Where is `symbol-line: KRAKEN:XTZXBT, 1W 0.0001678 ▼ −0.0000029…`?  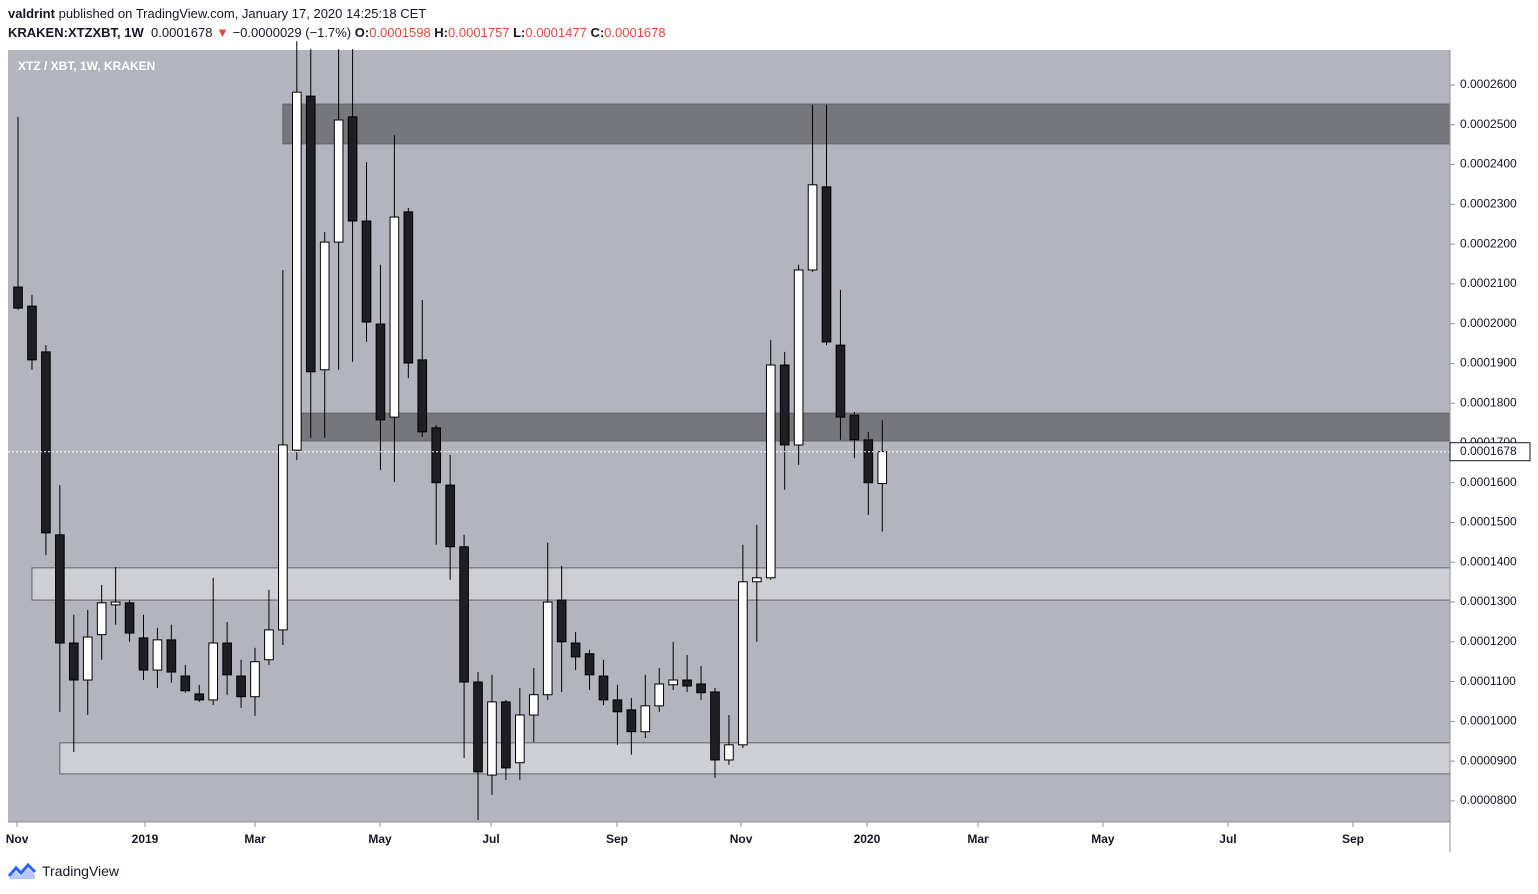 symbol-line: KRAKEN:XTZXBT, 1W 0.0001678 ▼ −0.0000029… is located at coordinates (337, 32).